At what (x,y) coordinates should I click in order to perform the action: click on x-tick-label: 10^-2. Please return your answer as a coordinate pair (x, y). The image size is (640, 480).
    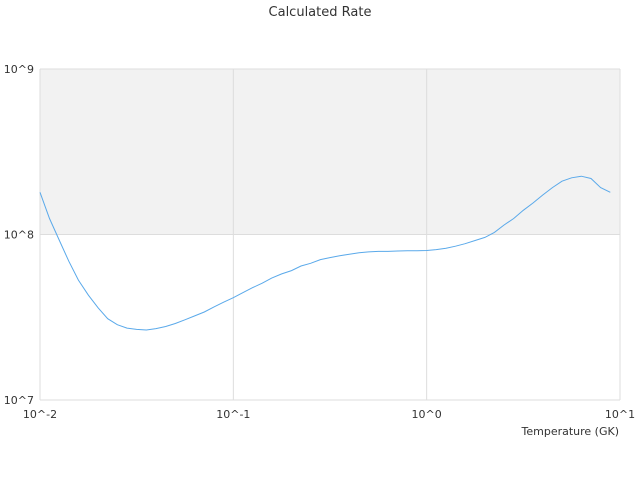
    Looking at the image, I should click on (40, 414).